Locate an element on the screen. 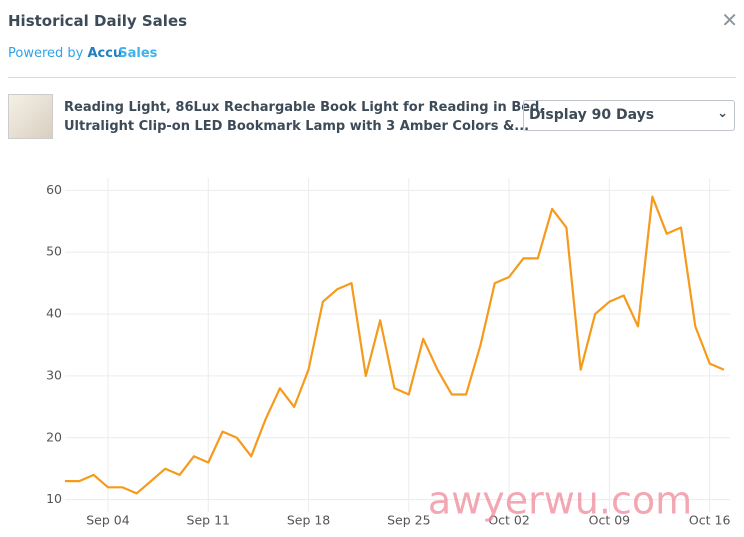  divider is located at coordinates (372, 77).